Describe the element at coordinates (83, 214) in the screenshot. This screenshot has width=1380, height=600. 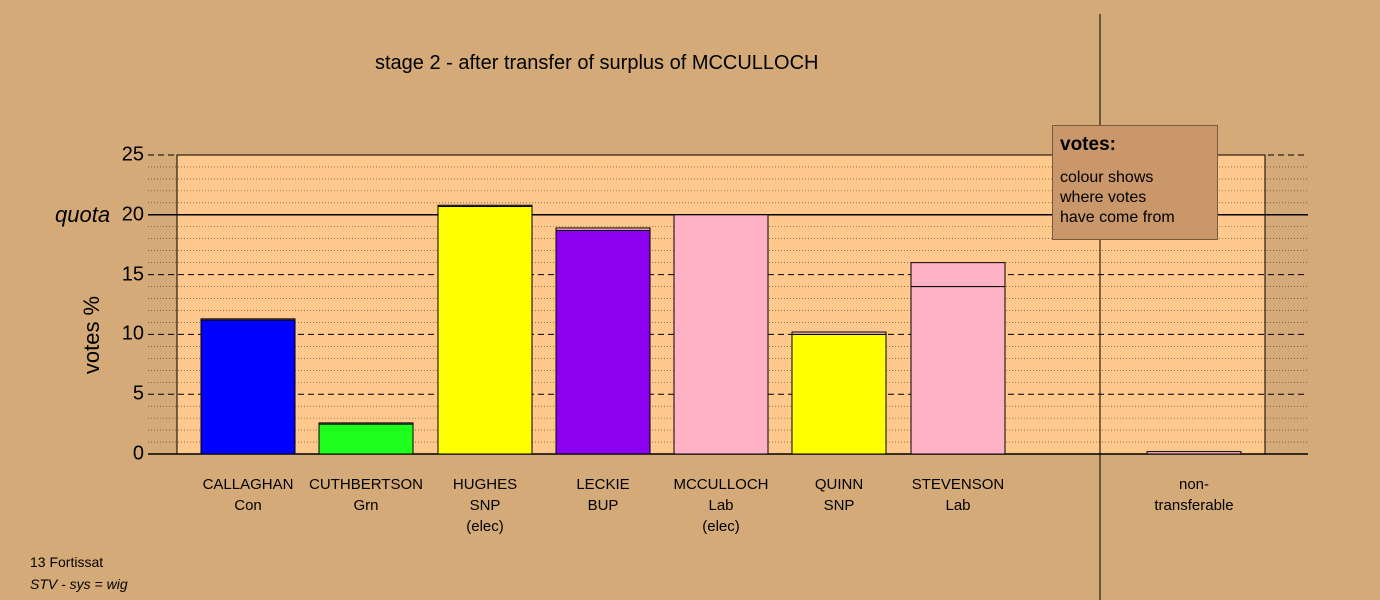
I see `quota-label: quota` at that location.